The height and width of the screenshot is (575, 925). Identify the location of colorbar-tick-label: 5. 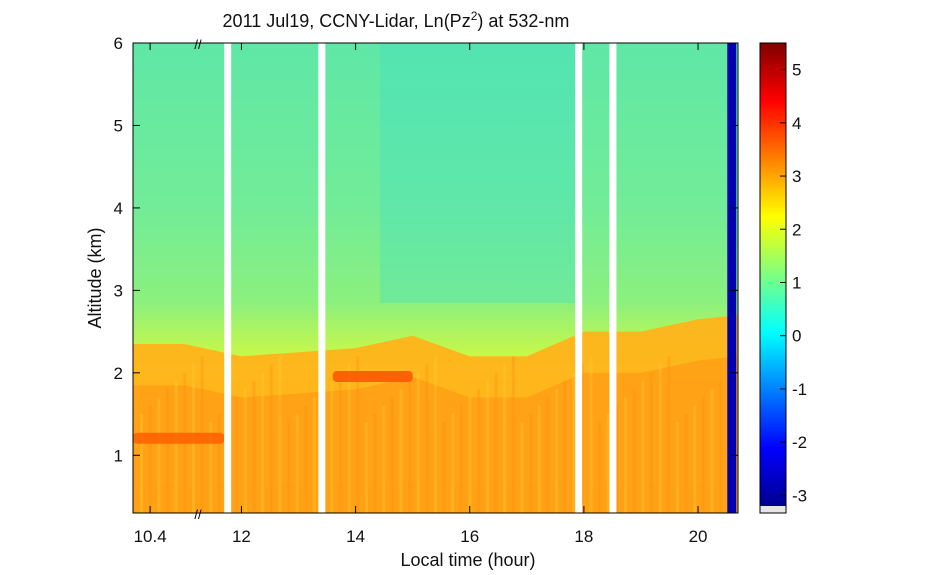
(796, 70).